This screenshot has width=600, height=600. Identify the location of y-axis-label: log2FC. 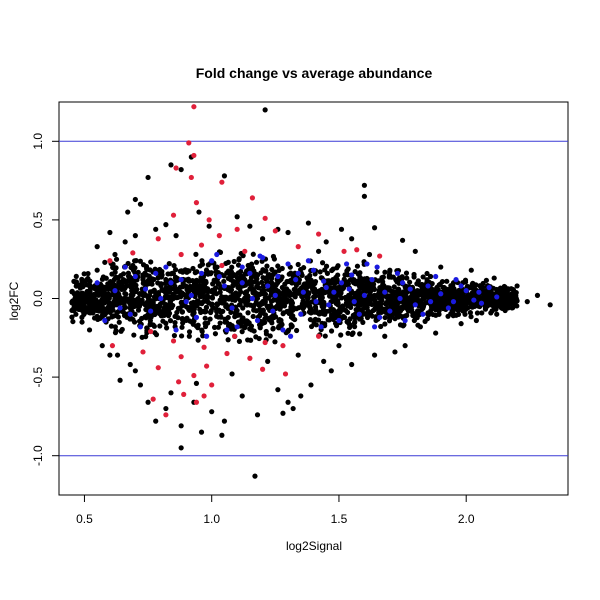
(14, 300).